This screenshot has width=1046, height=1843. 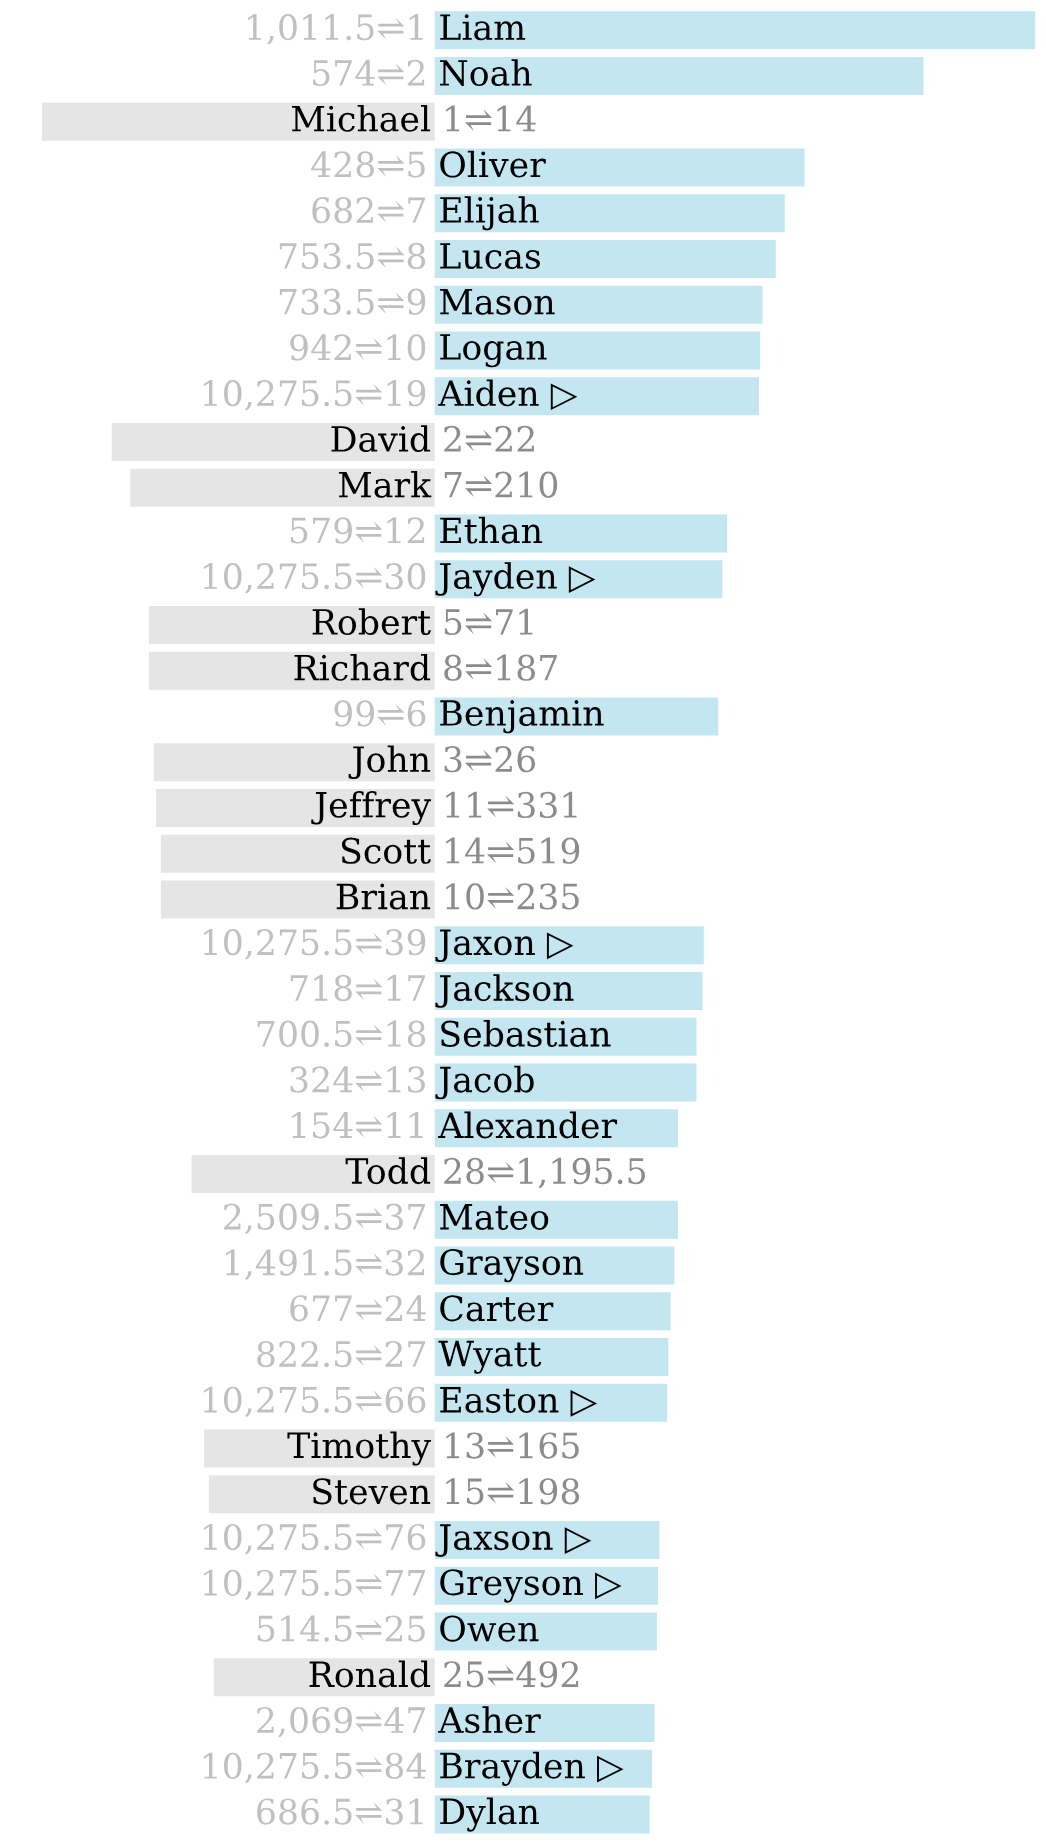 What do you see at coordinates (389, 762) in the screenshot?
I see `y-tick-label: John` at bounding box center [389, 762].